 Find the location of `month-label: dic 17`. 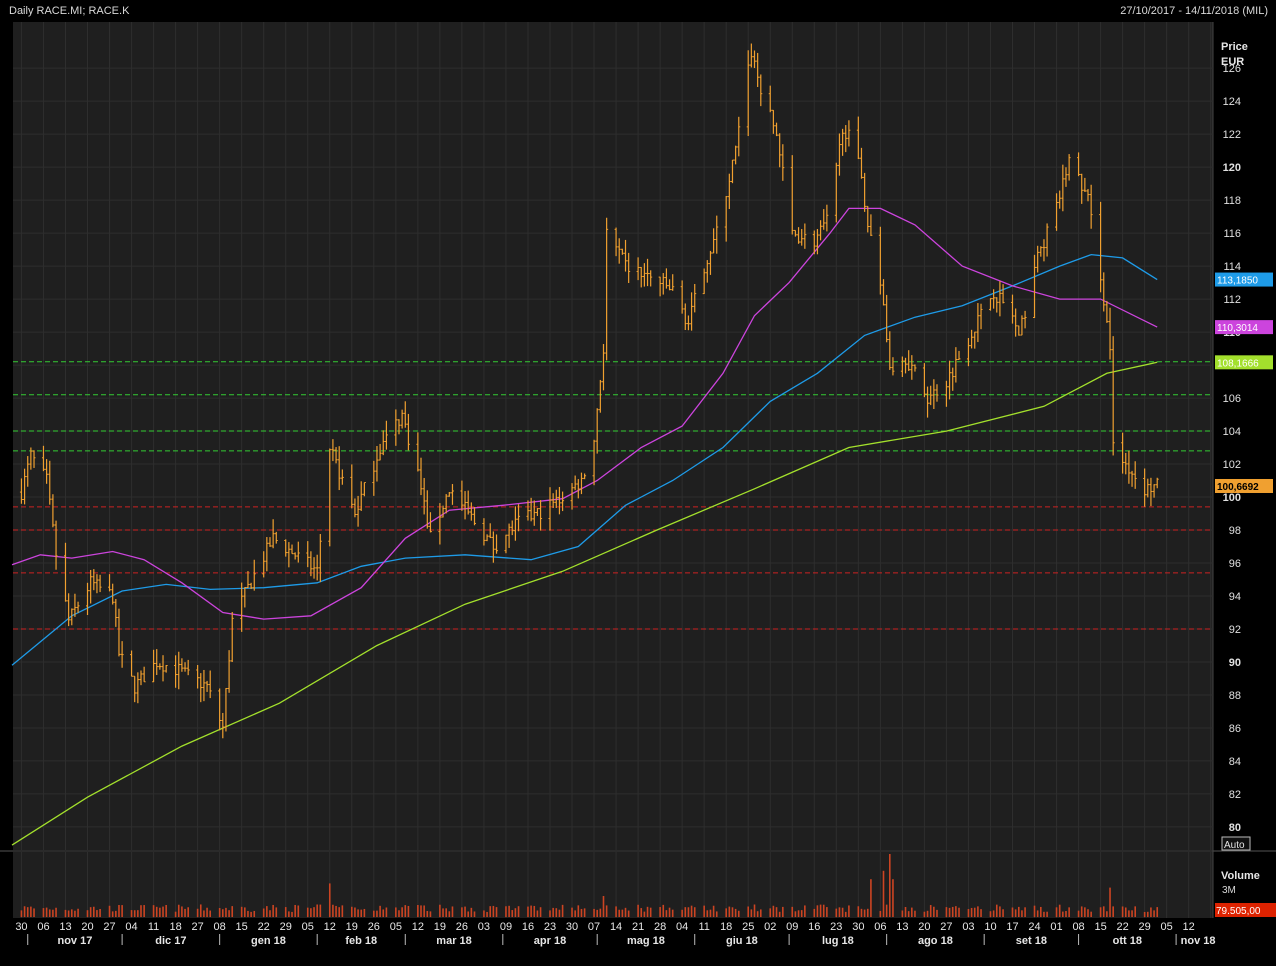

month-label: dic 17 is located at coordinates (170, 941).